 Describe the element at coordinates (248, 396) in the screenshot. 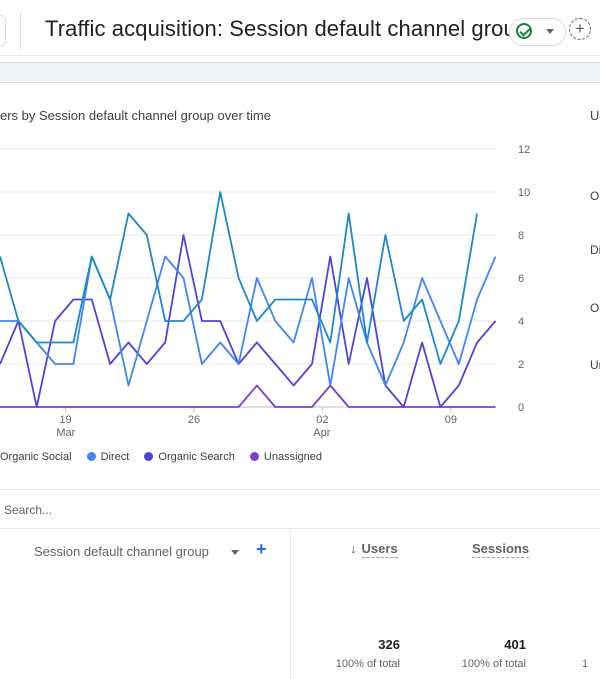

I see `series-line-unassigned` at that location.